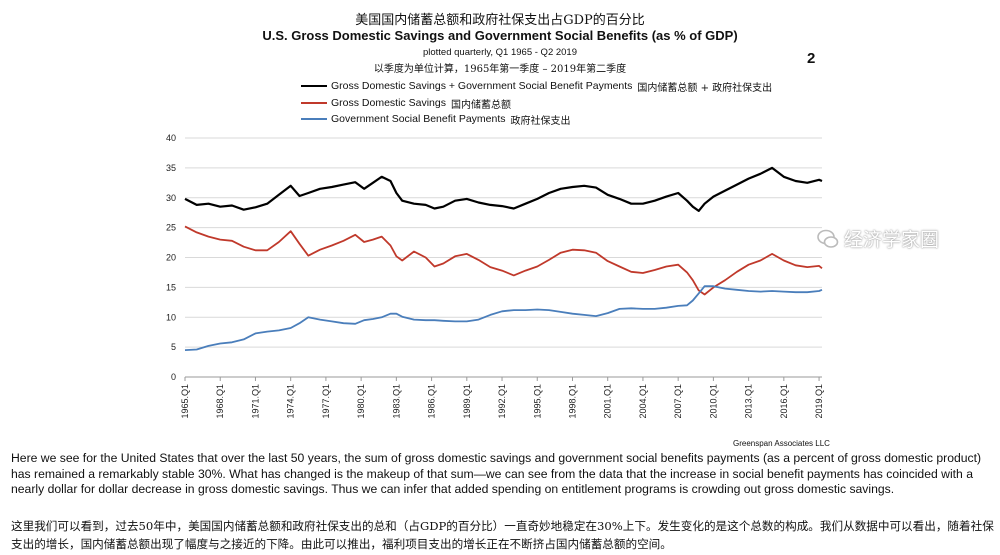 The height and width of the screenshot is (555, 1000). I want to click on page-number: 2, so click(811, 58).